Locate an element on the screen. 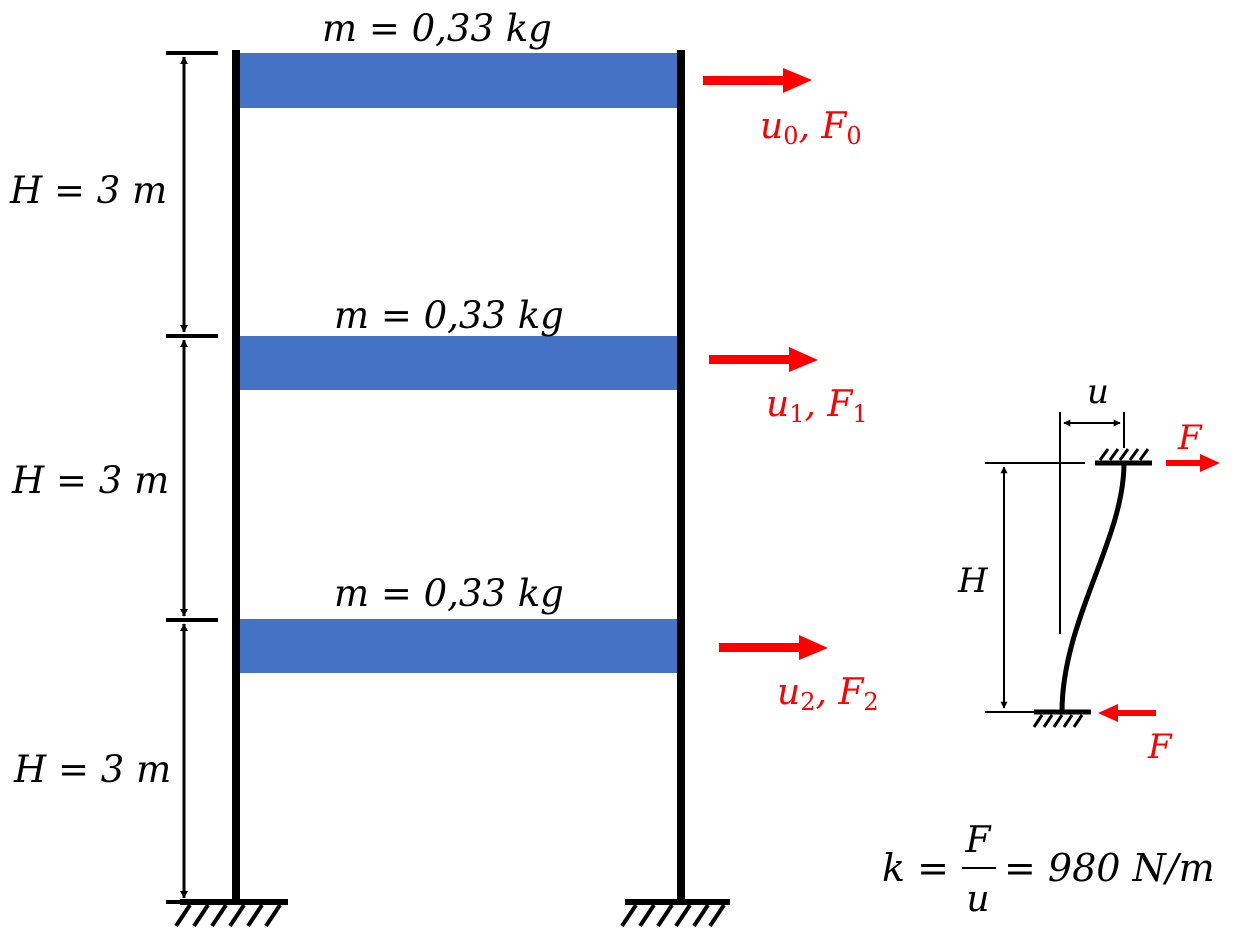 Image resolution: width=1234 pixels, height=945 pixels. load-label-0: u0, F0 is located at coordinates (811, 128).